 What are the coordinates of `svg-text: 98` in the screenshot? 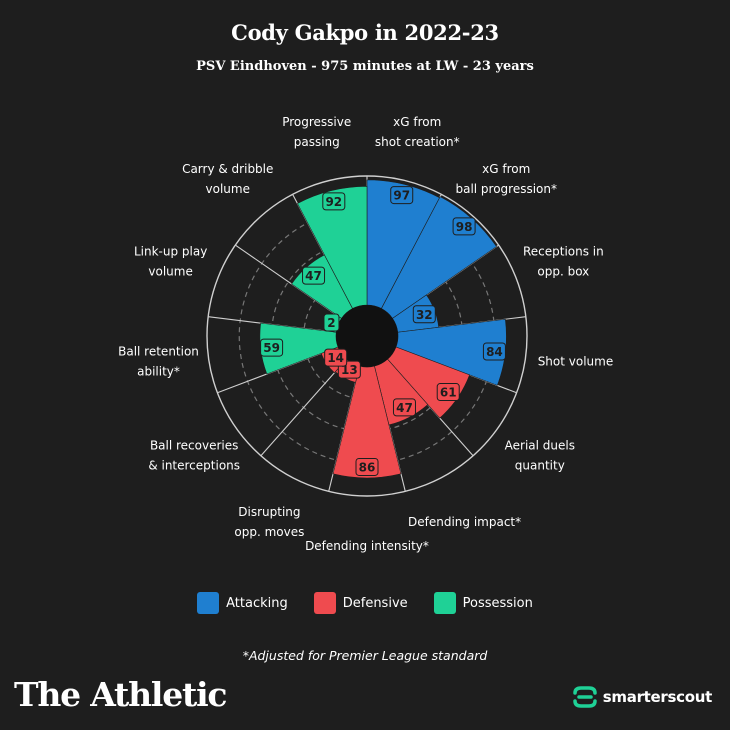 It's located at (464, 227).